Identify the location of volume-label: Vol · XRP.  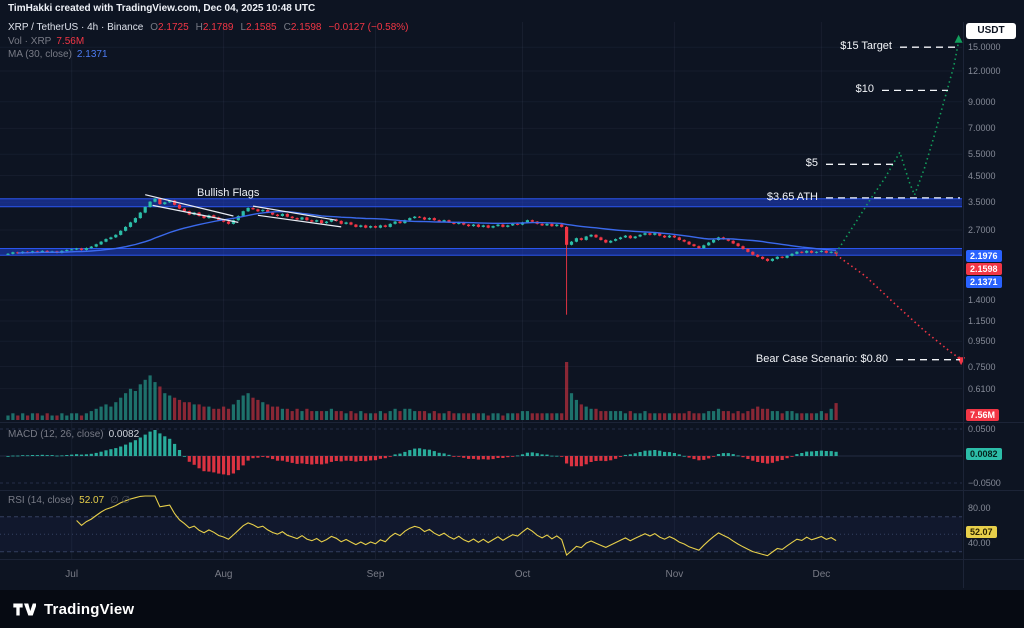
(30, 41).